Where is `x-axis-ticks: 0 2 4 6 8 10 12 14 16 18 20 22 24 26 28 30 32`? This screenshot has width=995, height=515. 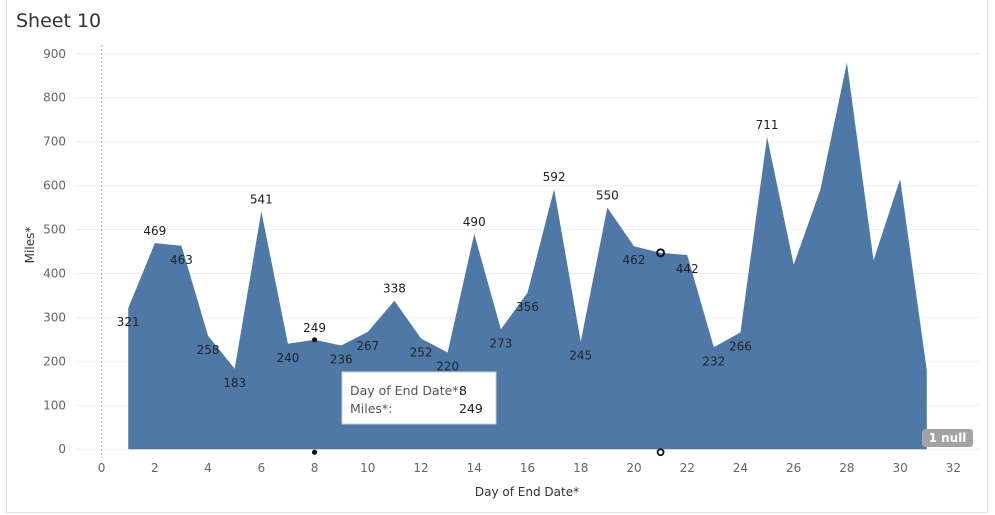
x-axis-ticks: 0 2 4 6 8 10 12 14 16 18 20 22 24 26 28 30 32 is located at coordinates (529, 468).